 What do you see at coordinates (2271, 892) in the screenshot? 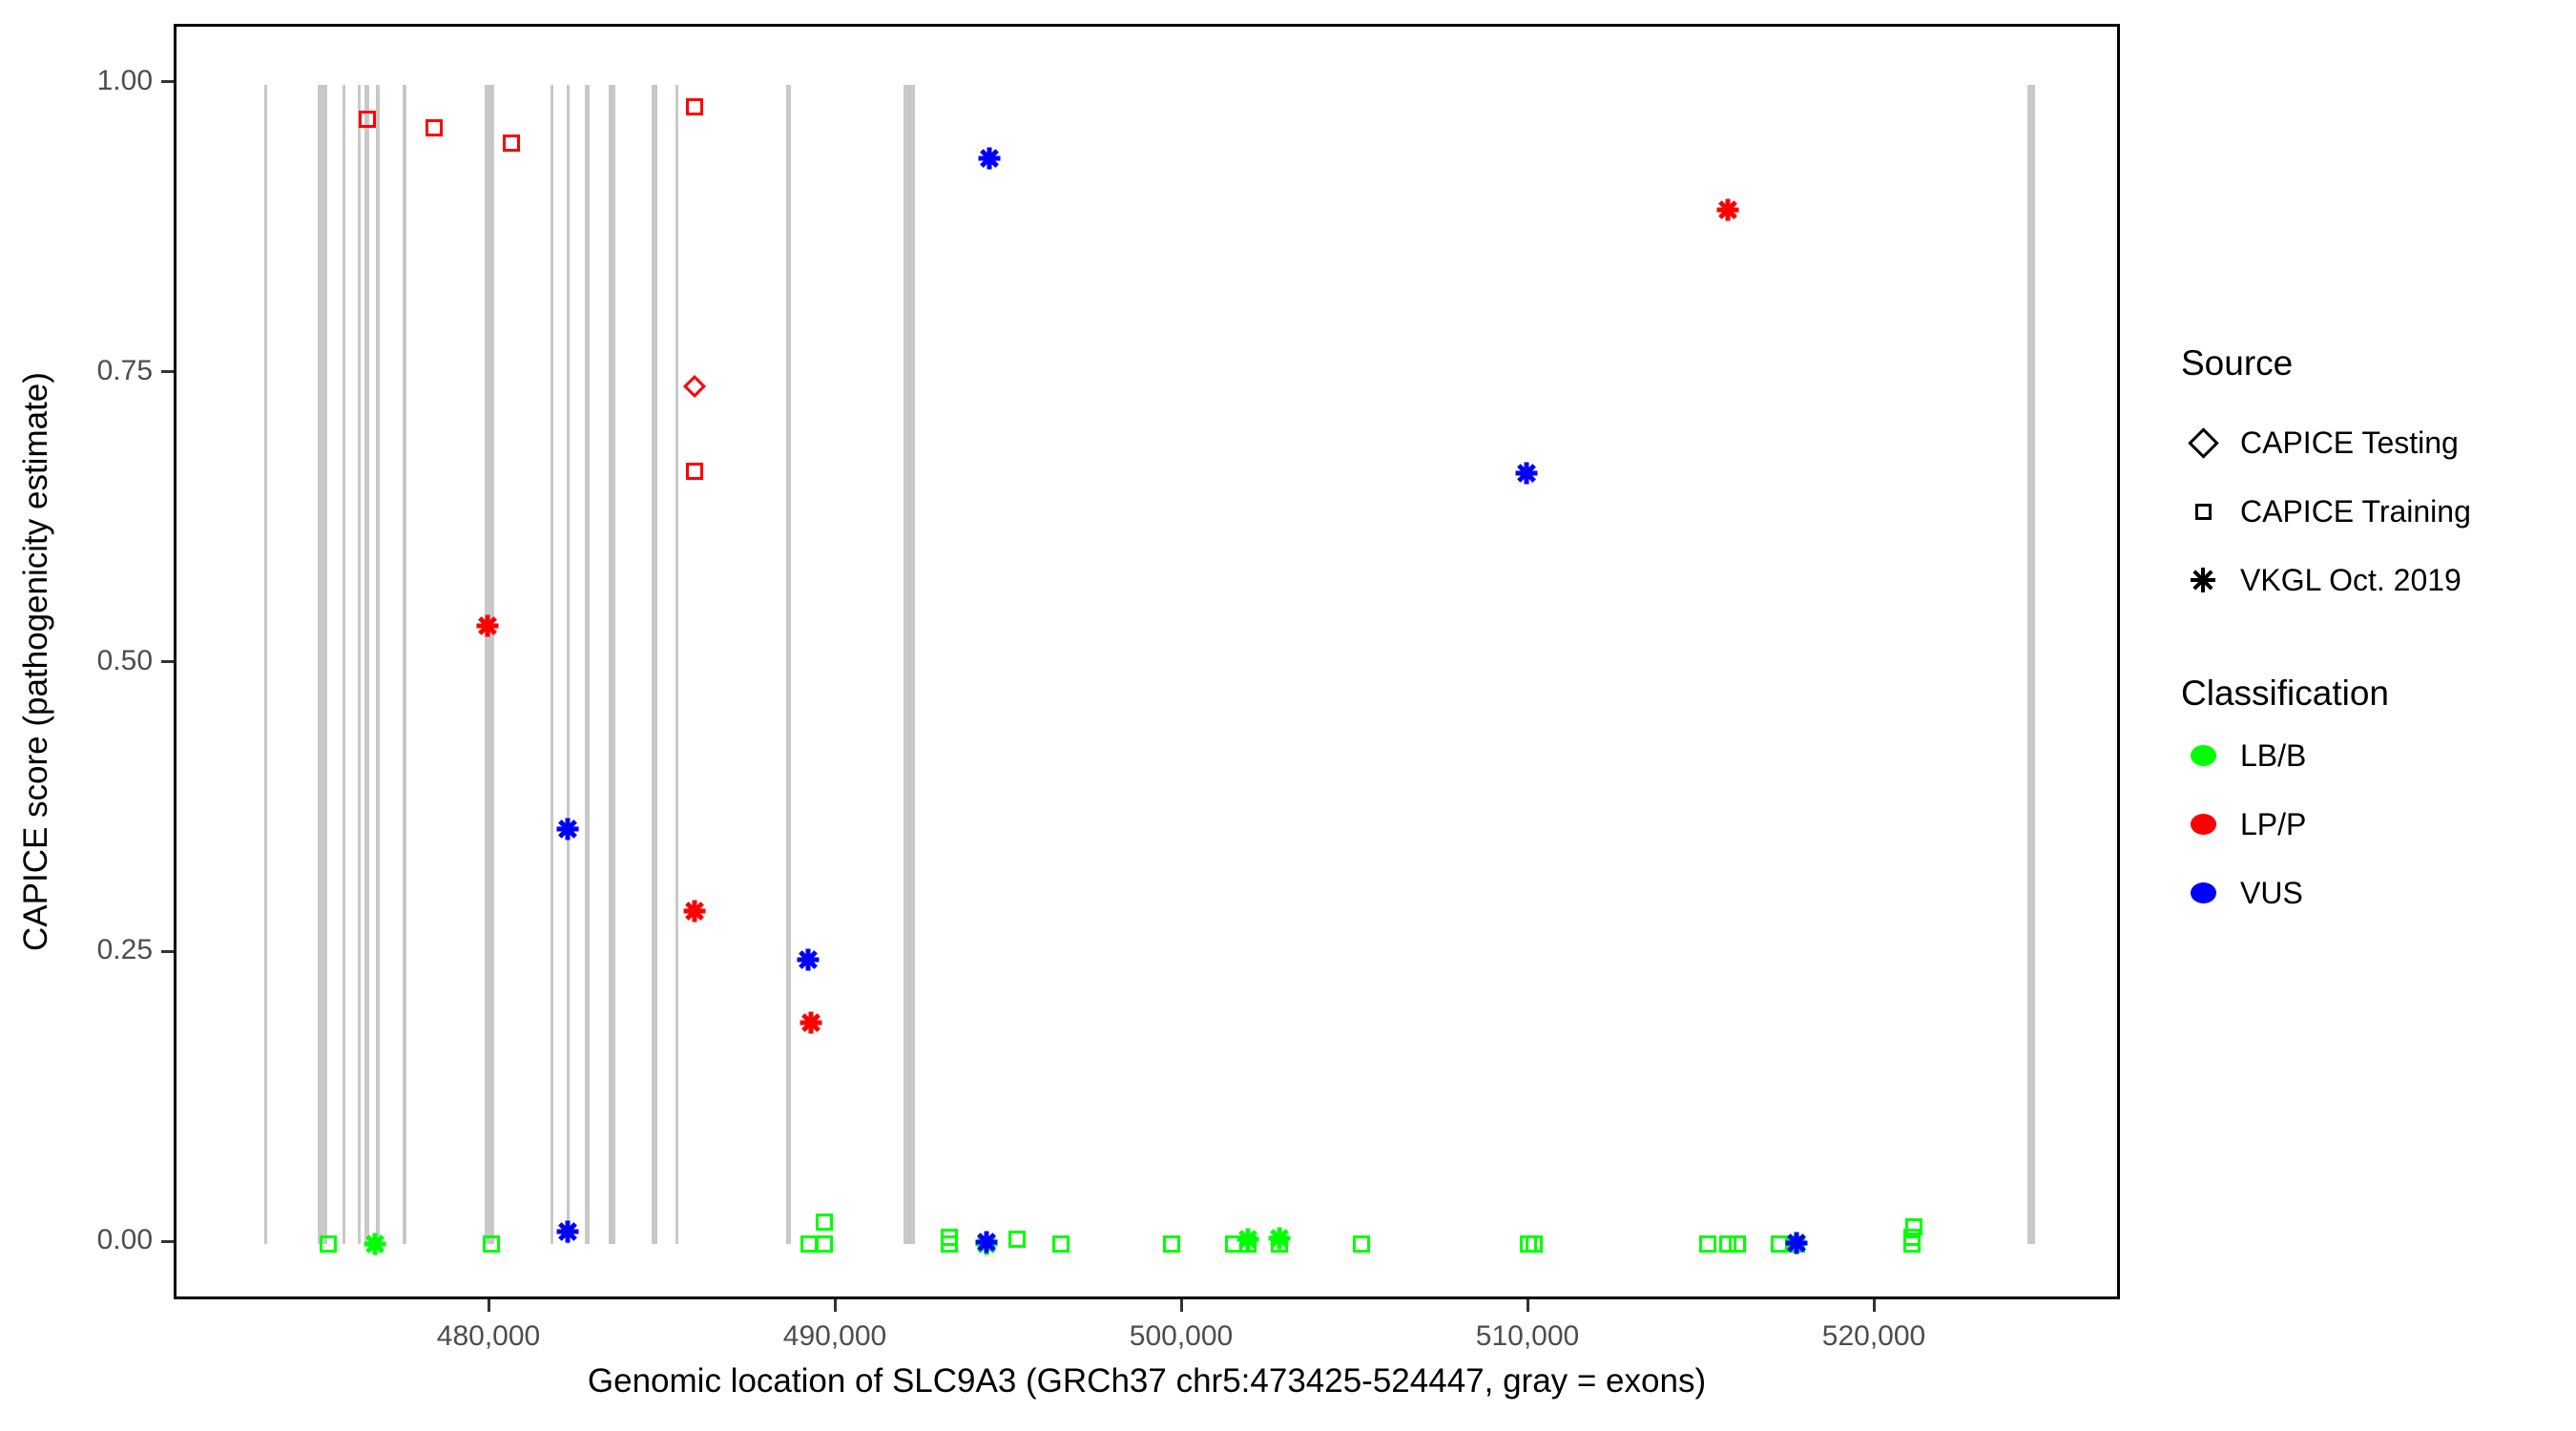
I see `legend-item-label: VUS` at bounding box center [2271, 892].